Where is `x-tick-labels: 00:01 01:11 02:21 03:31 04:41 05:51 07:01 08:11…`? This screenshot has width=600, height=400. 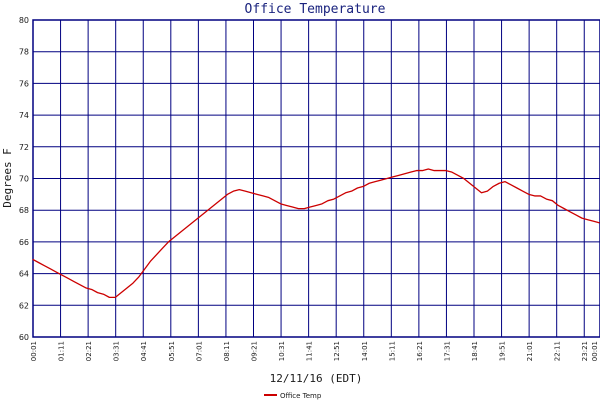
x-tick-labels: 00:01 01:11 02:21 03:31 04:41 05:51 07:01 08:11… is located at coordinates (314, 351).